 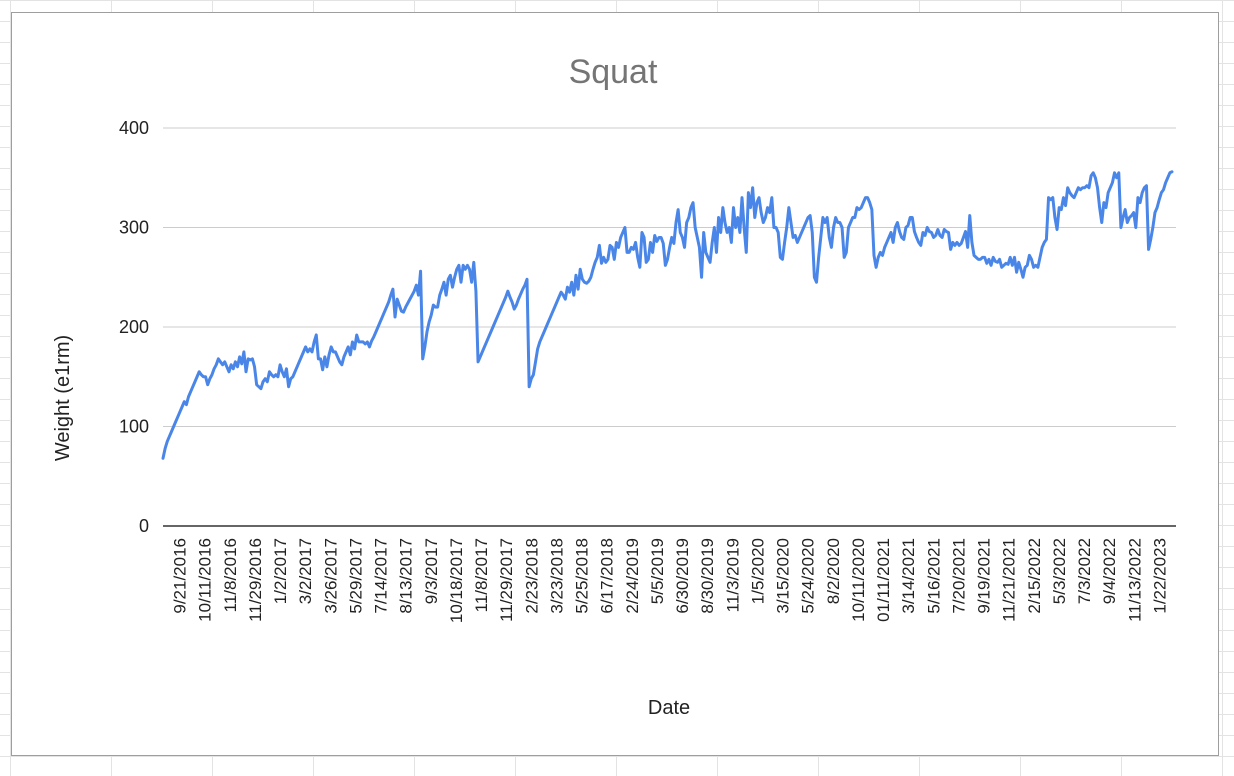 I want to click on x-tick-label: 11/8/2016, so click(x=230, y=575).